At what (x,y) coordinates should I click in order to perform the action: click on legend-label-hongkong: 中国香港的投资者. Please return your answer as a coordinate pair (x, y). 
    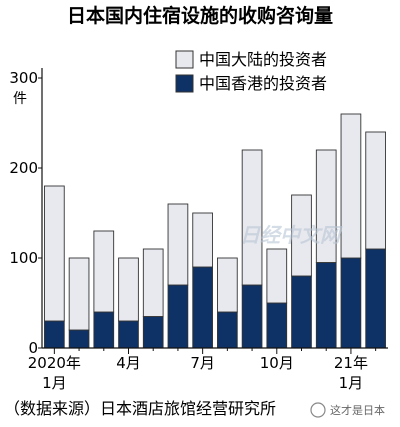
    Looking at the image, I should click on (263, 83).